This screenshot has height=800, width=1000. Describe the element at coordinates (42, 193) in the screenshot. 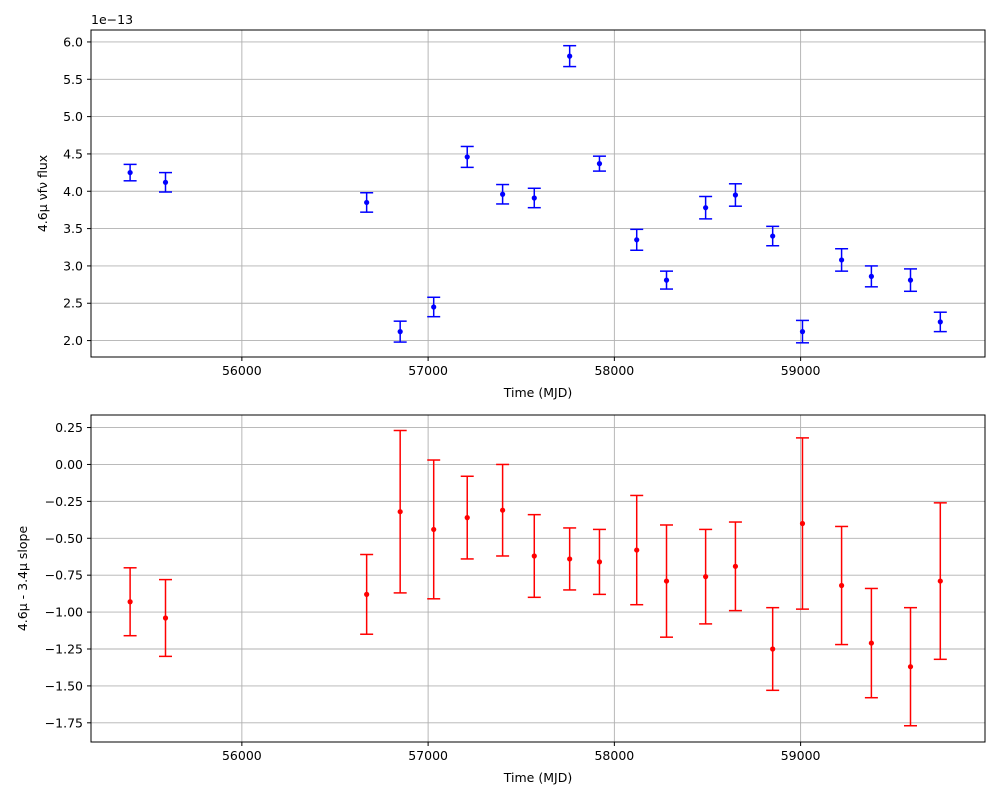

I see `top-y-axis-label: 4.6μ νfν flux` at that location.